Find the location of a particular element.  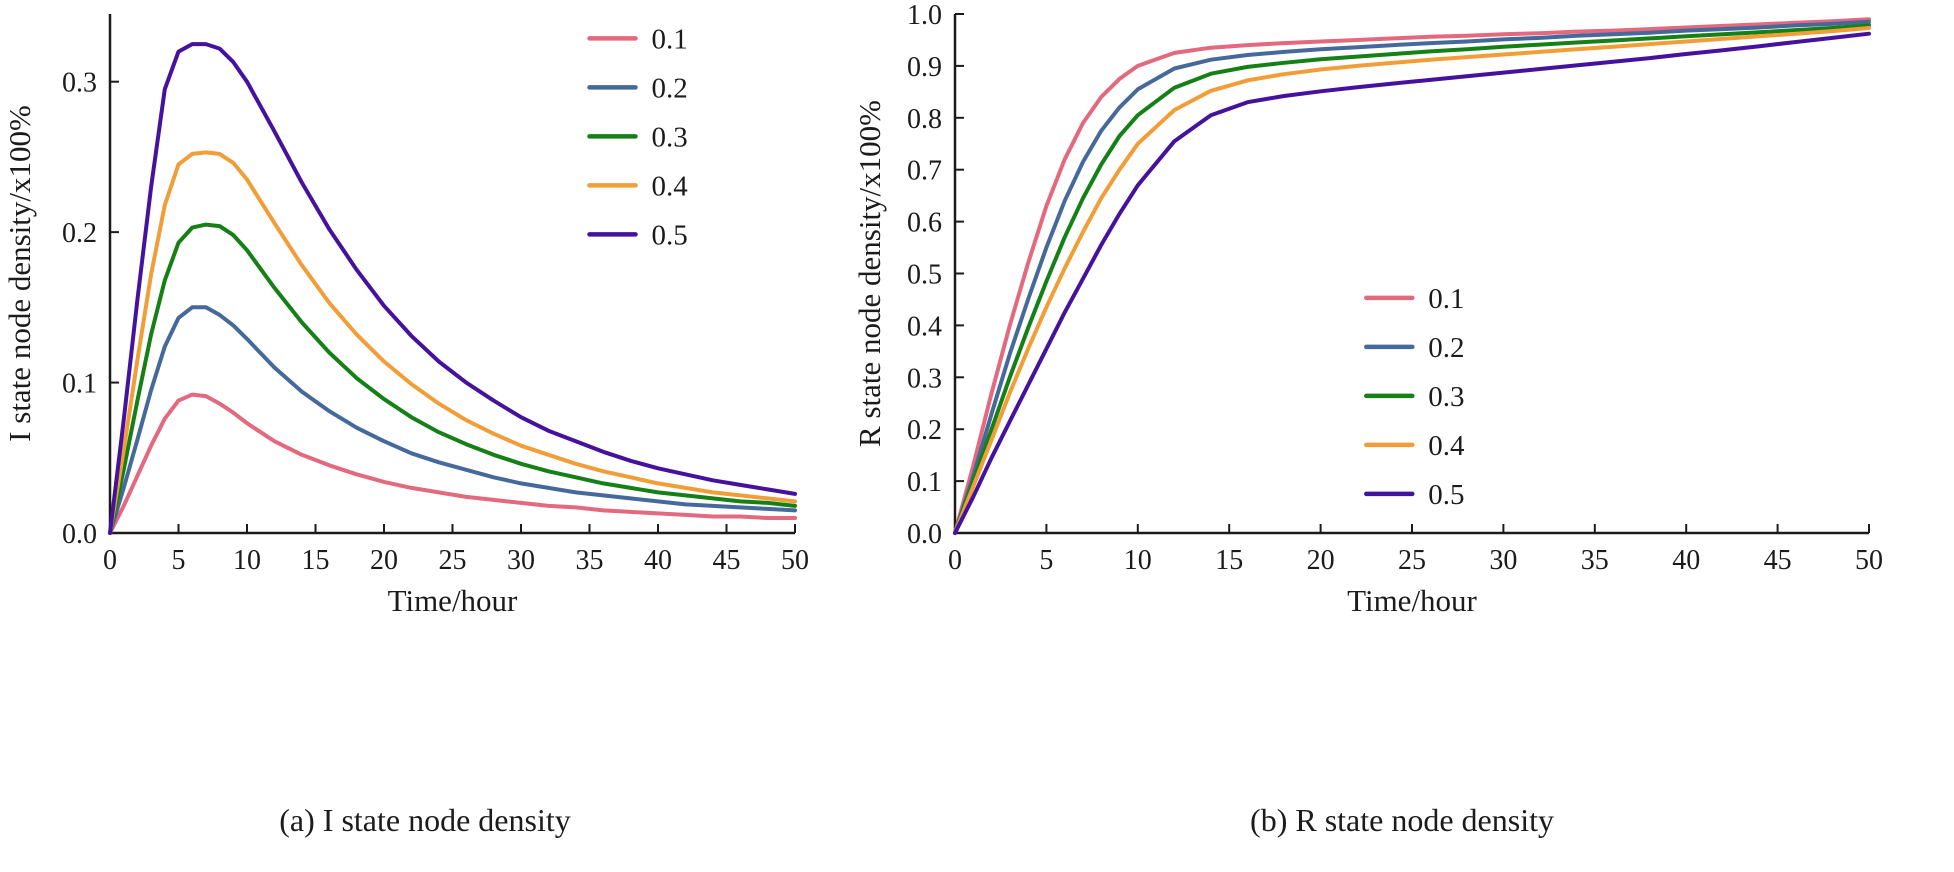

caption-b: (b) R state node density is located at coordinates (1402, 820).